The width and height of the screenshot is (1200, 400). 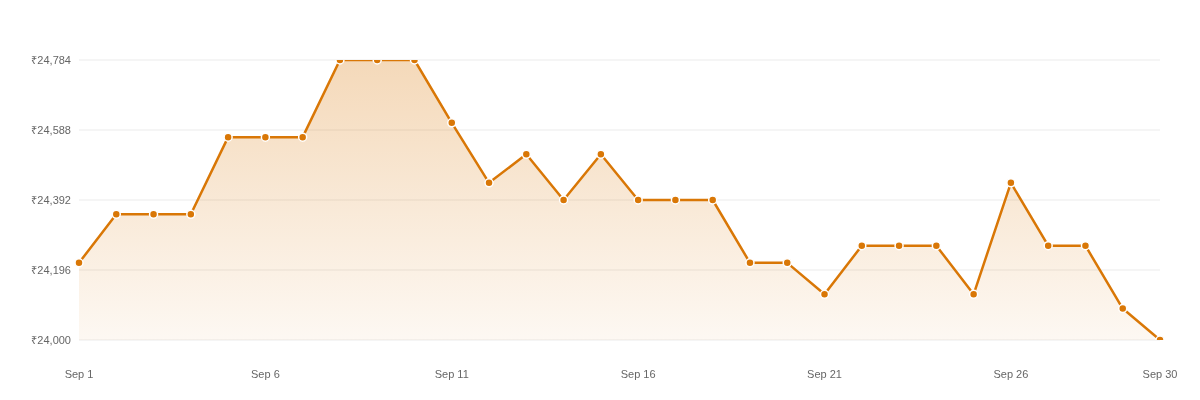 I want to click on y-tick-label: ₹24,392, so click(x=51, y=199).